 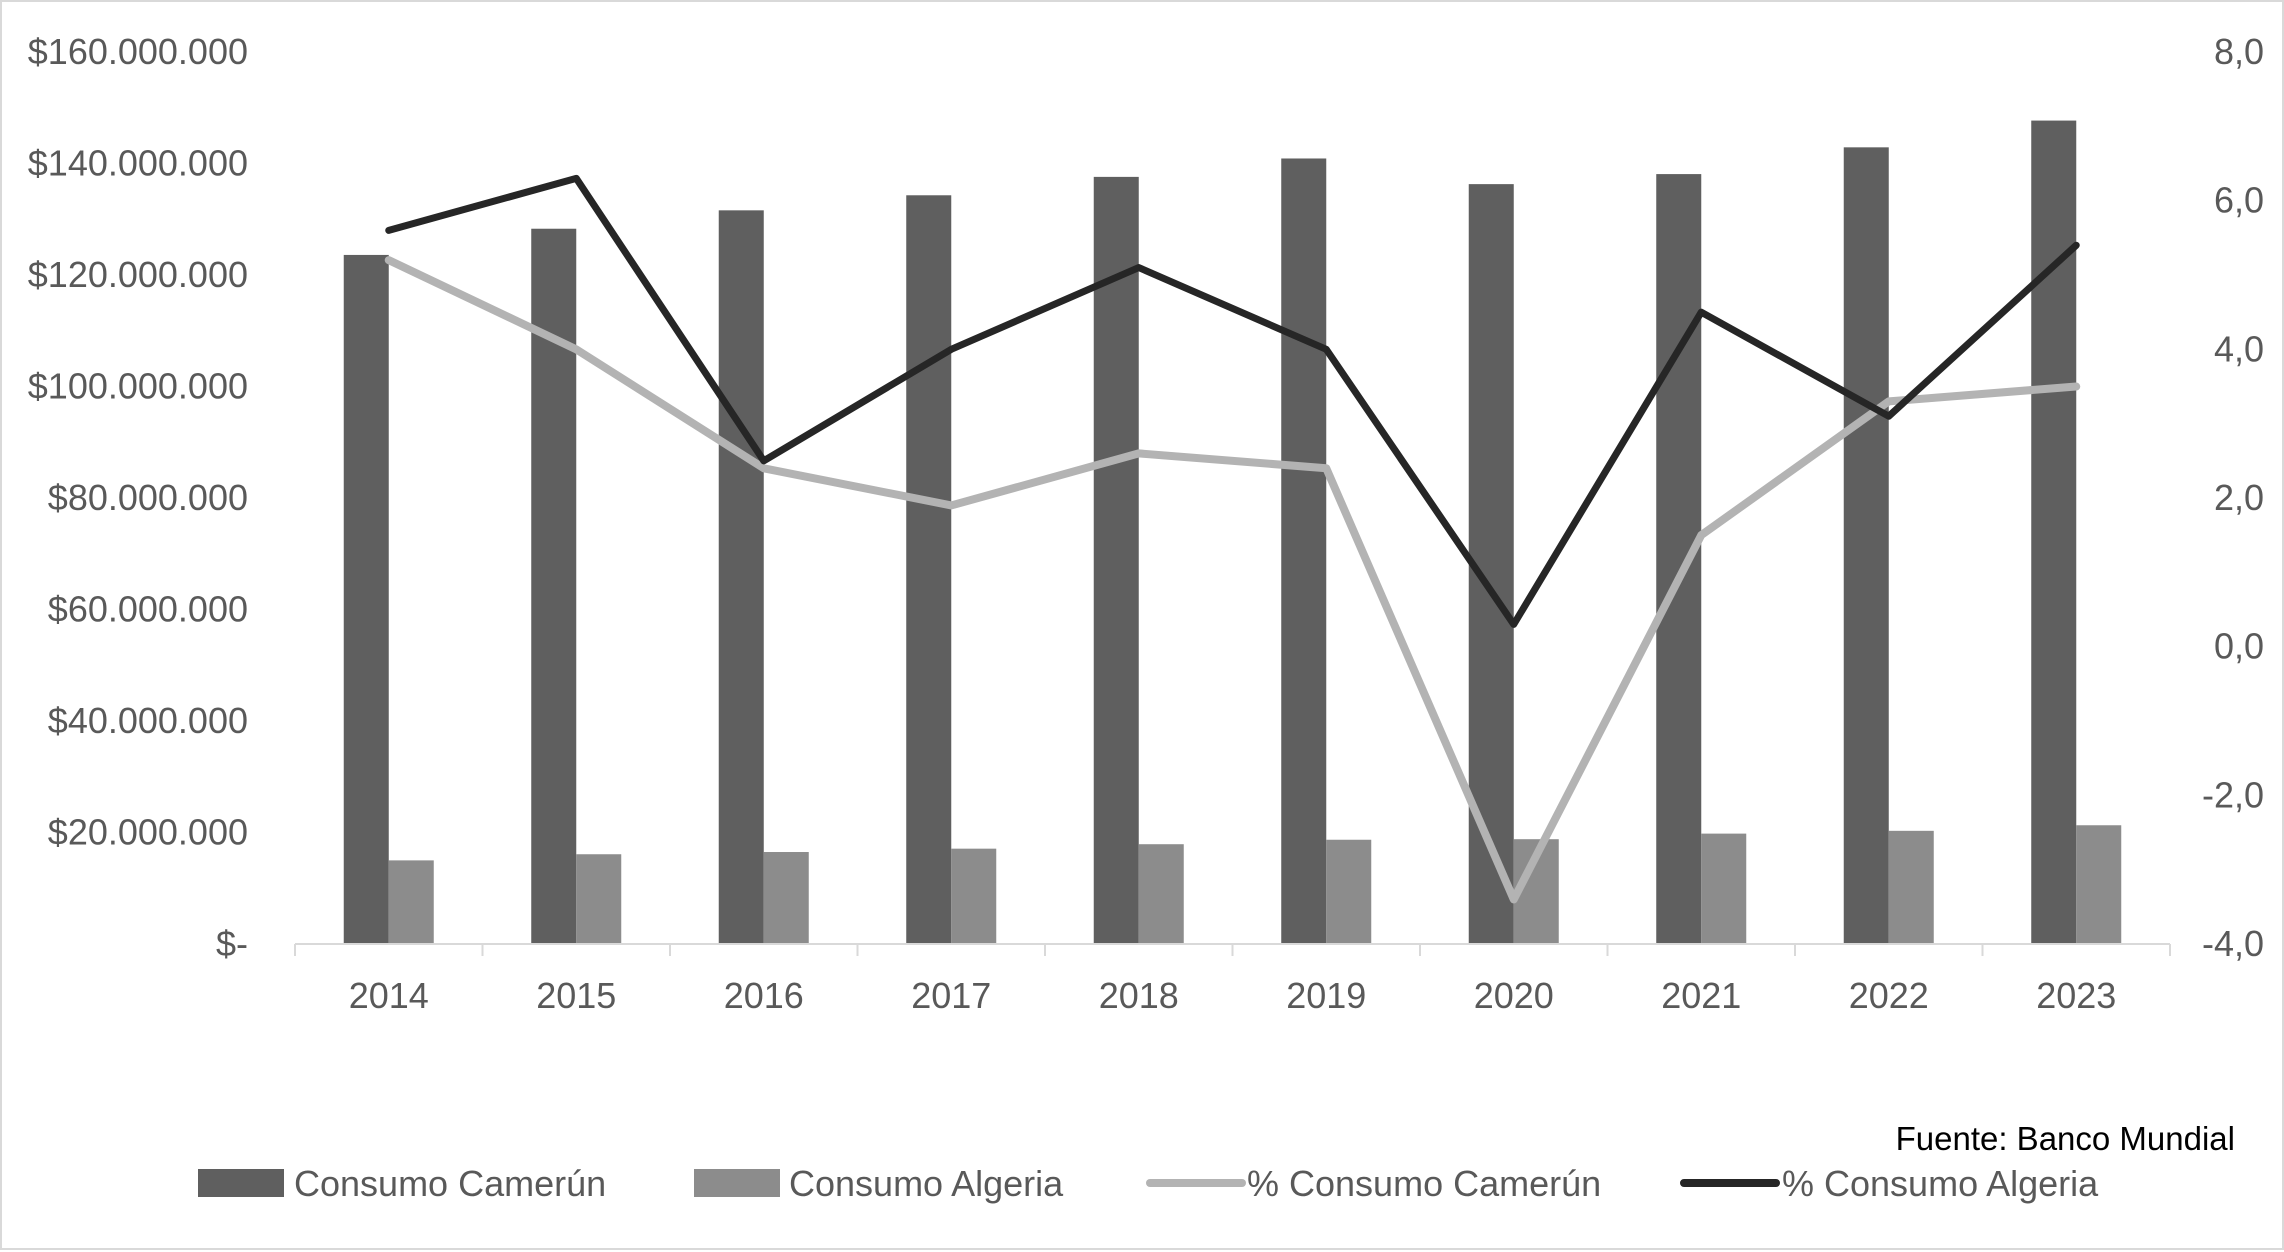 I want to click on bar-consumo-camerun-2016, so click(x=741, y=577).